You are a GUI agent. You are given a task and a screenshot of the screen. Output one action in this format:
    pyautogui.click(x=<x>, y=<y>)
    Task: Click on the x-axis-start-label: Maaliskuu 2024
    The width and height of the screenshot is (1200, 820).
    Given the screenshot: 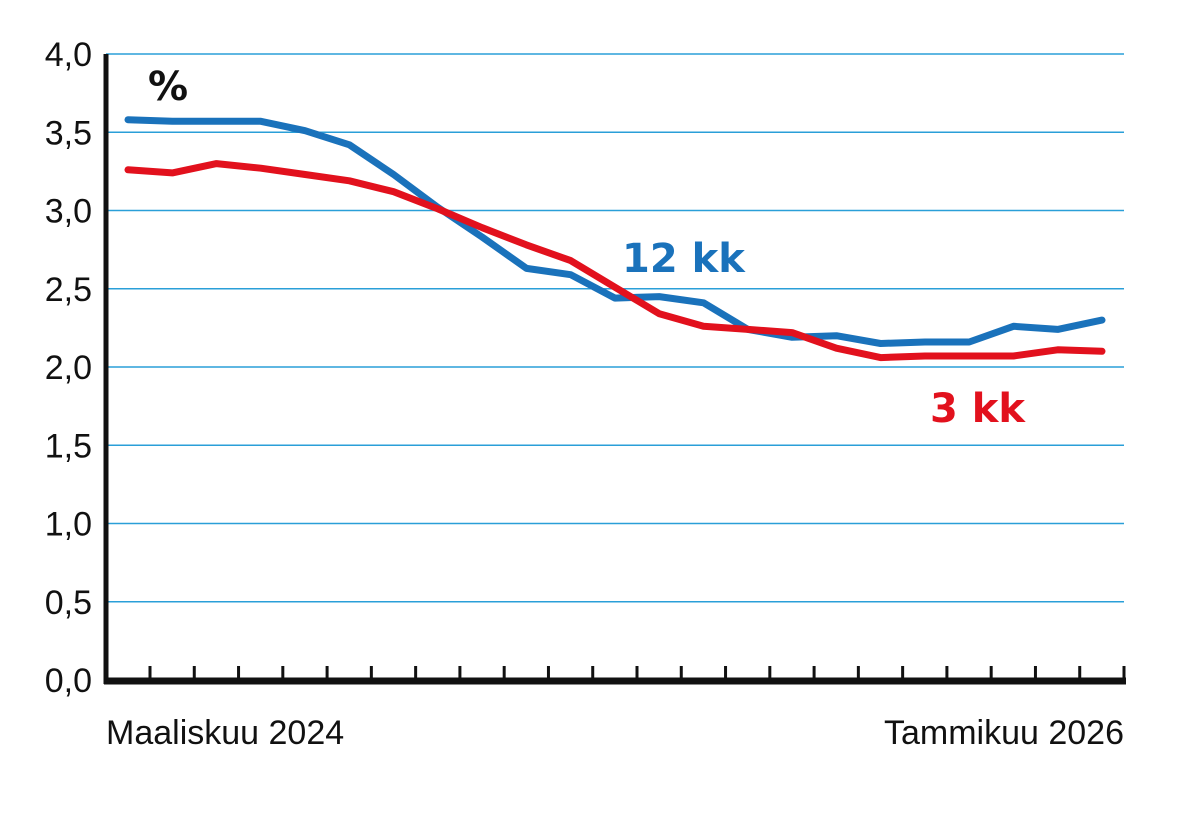 What is the action you would take?
    pyautogui.click(x=225, y=733)
    